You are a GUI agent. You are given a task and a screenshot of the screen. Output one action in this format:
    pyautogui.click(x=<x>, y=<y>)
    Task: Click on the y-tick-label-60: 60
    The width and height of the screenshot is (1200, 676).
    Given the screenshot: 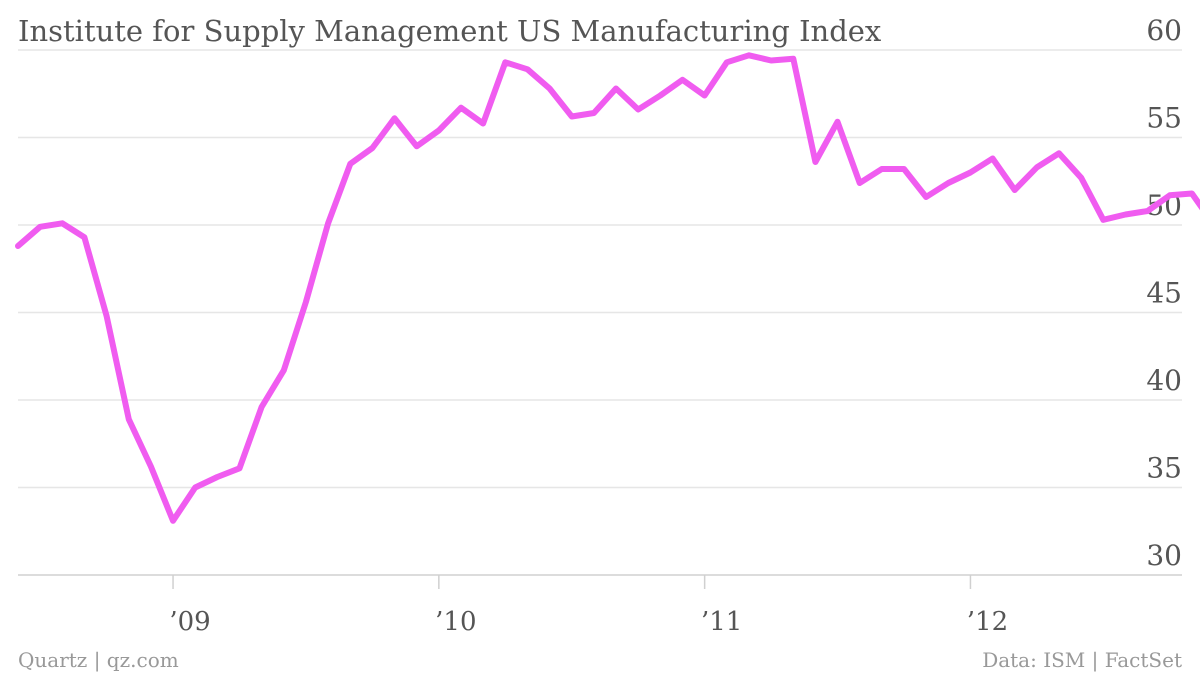 What is the action you would take?
    pyautogui.click(x=1164, y=30)
    